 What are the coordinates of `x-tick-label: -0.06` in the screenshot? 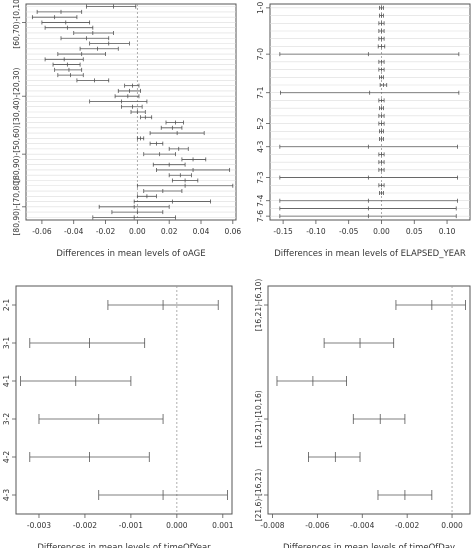 It's located at (42, 231).